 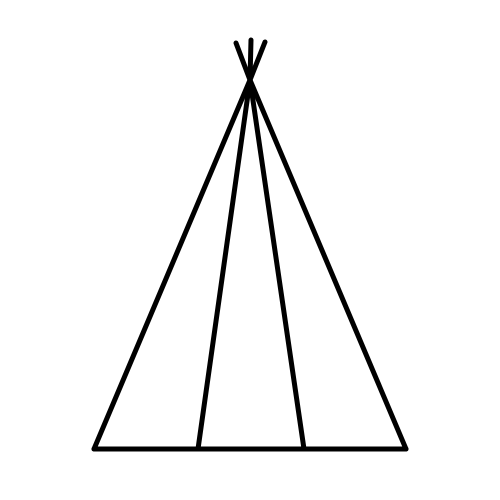 What do you see at coordinates (224, 264) in the screenshot?
I see `teepee-inner-left-pole` at bounding box center [224, 264].